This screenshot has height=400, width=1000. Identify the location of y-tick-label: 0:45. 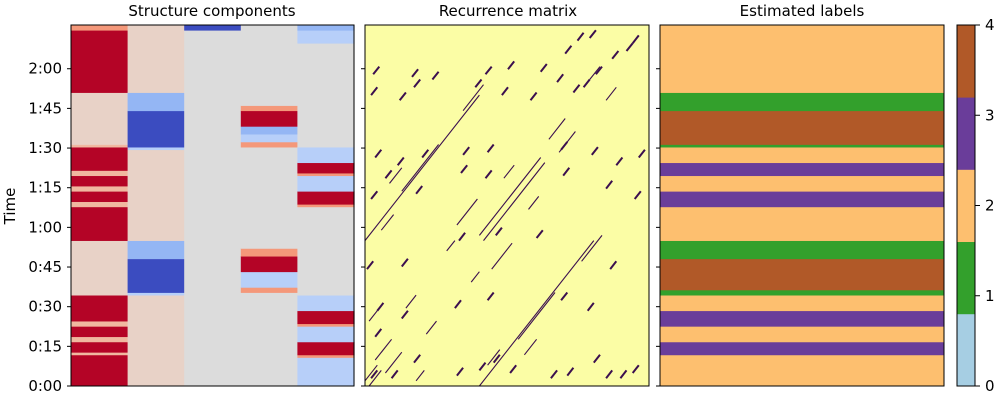
(45, 267).